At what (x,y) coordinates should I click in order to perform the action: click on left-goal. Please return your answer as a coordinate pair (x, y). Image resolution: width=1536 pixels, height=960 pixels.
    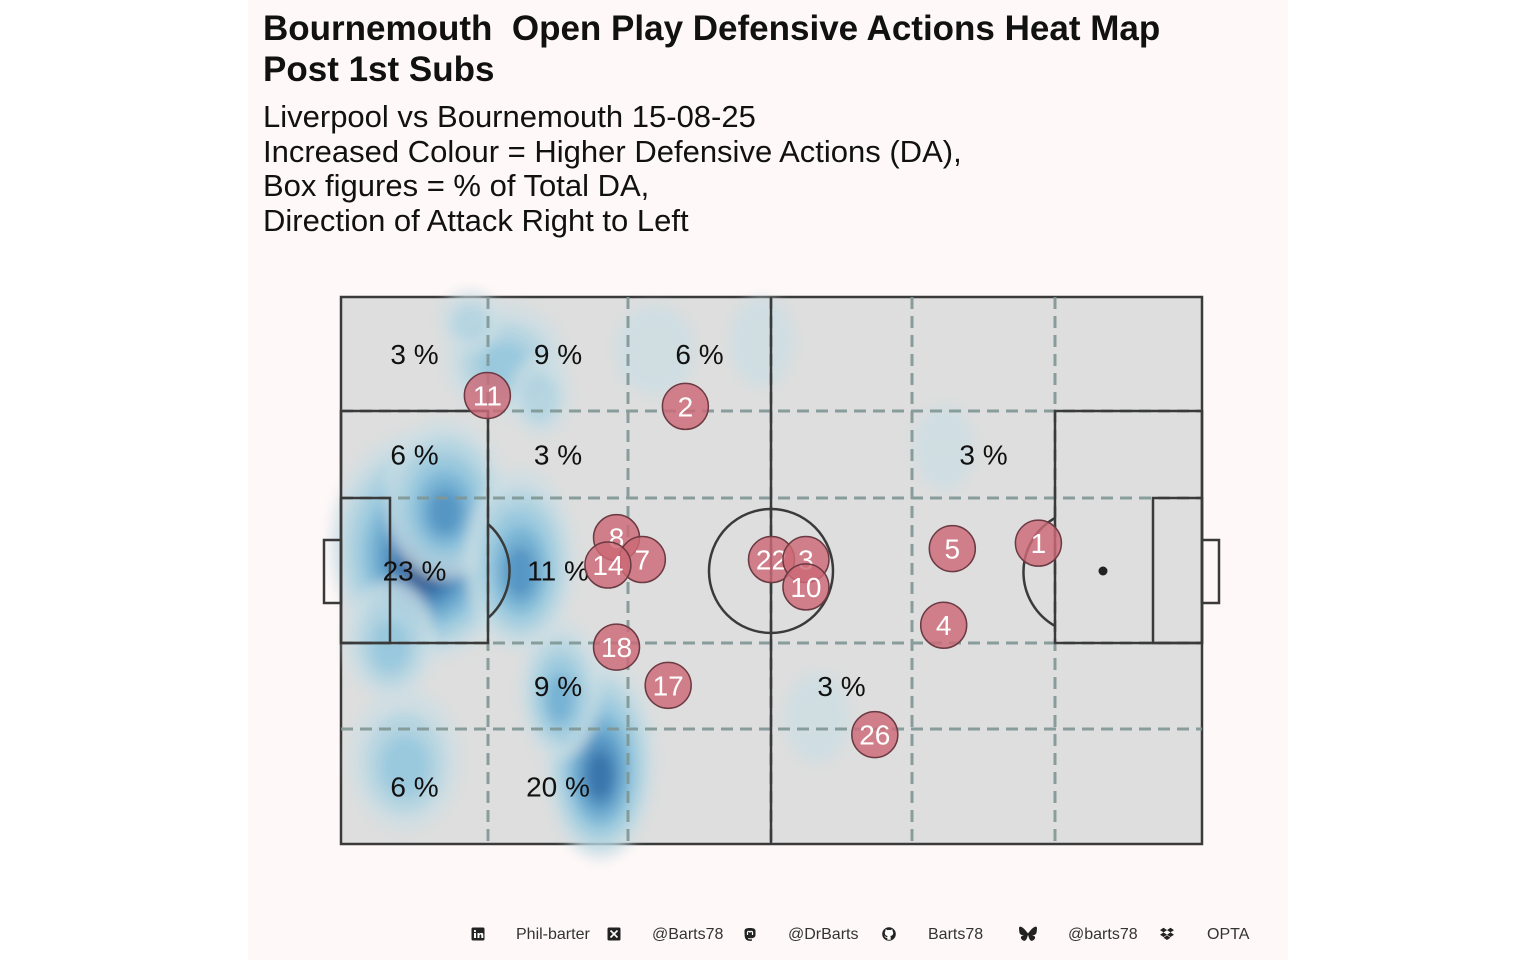
    Looking at the image, I should click on (332, 571).